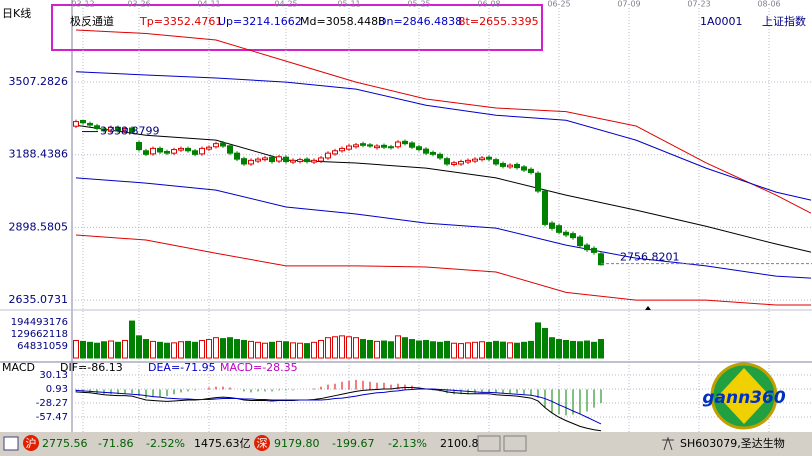 The width and height of the screenshot is (812, 456). What do you see at coordinates (558, 4) in the screenshot?
I see `x-tick-label: 06-25` at bounding box center [558, 4].